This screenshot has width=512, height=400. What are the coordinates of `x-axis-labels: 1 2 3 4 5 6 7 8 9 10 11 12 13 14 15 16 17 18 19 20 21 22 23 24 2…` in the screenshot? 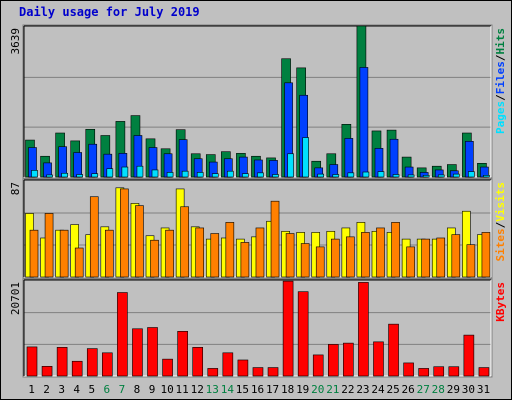 It's located at (259, 389).